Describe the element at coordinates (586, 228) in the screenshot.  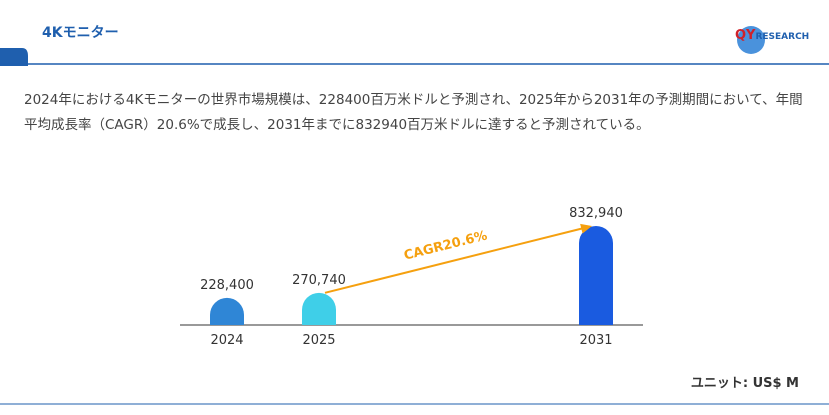
I see `cagr-arrowhead` at that location.